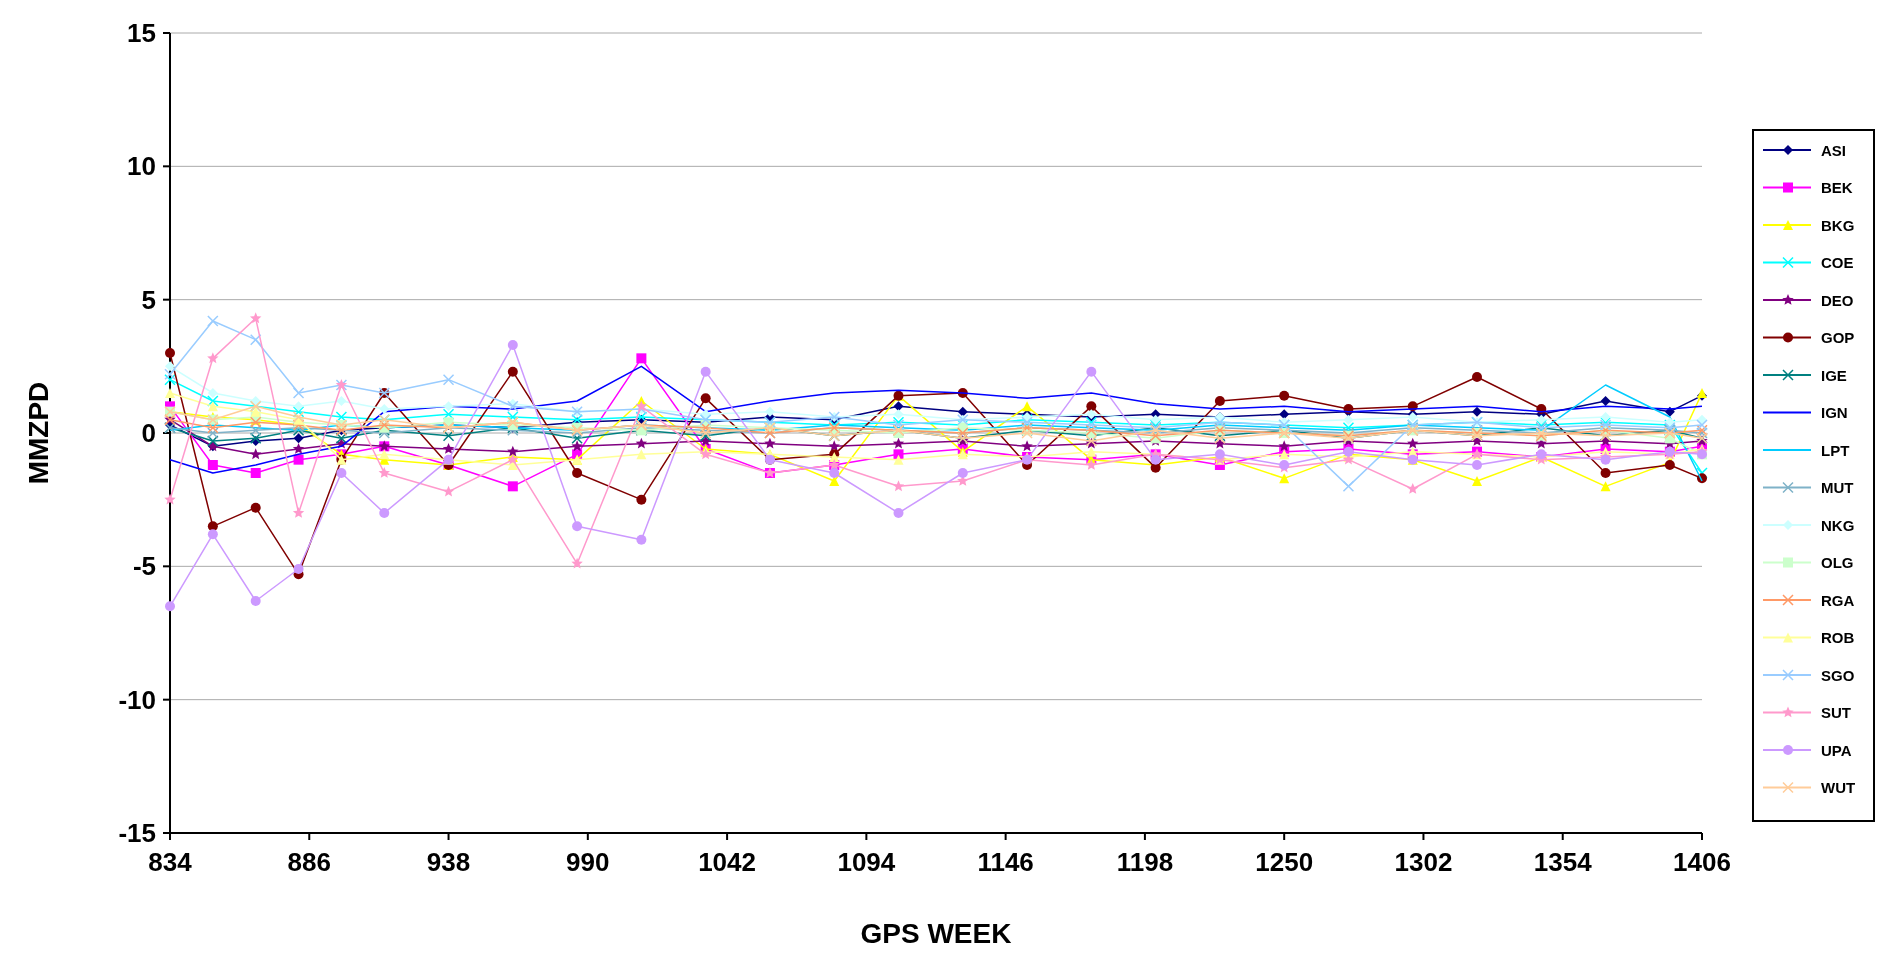 This screenshot has width=1887, height=955. I want to click on legend-label: COE, so click(1837, 262).